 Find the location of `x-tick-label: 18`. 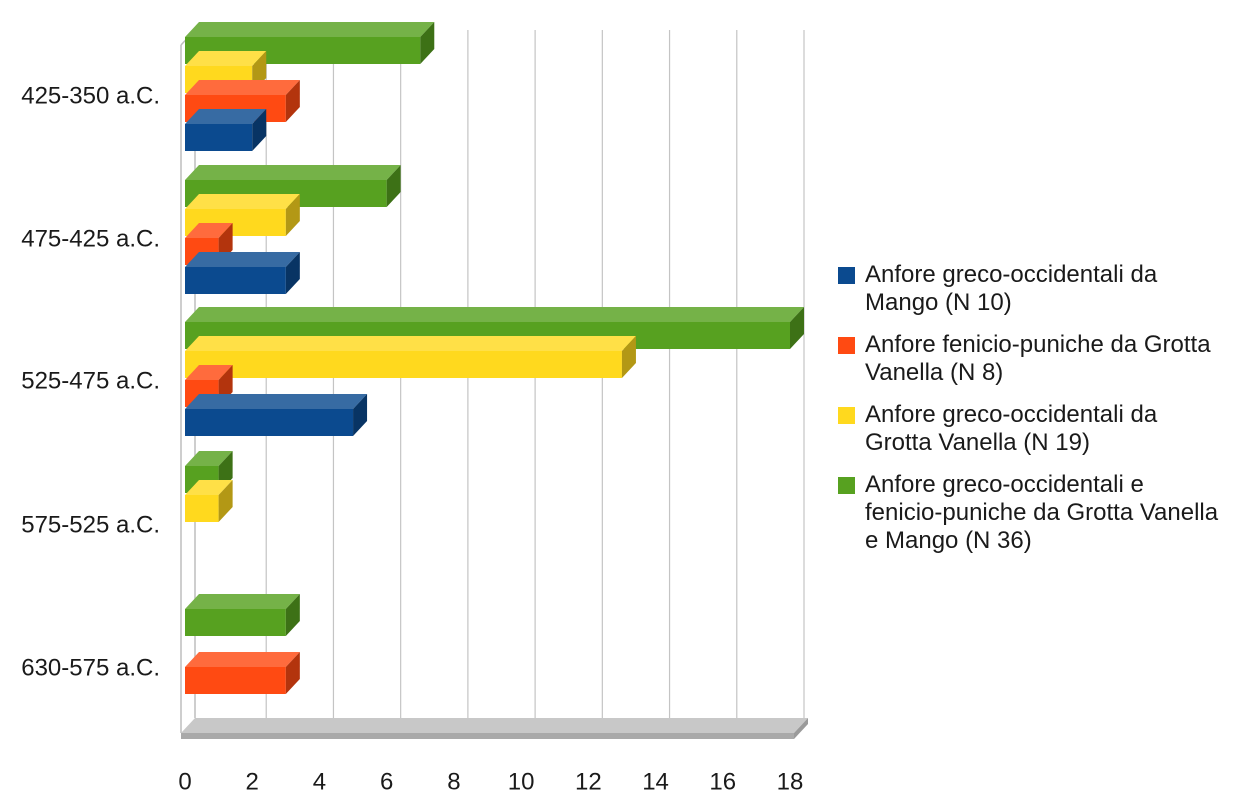

x-tick-label: 18 is located at coordinates (790, 781).